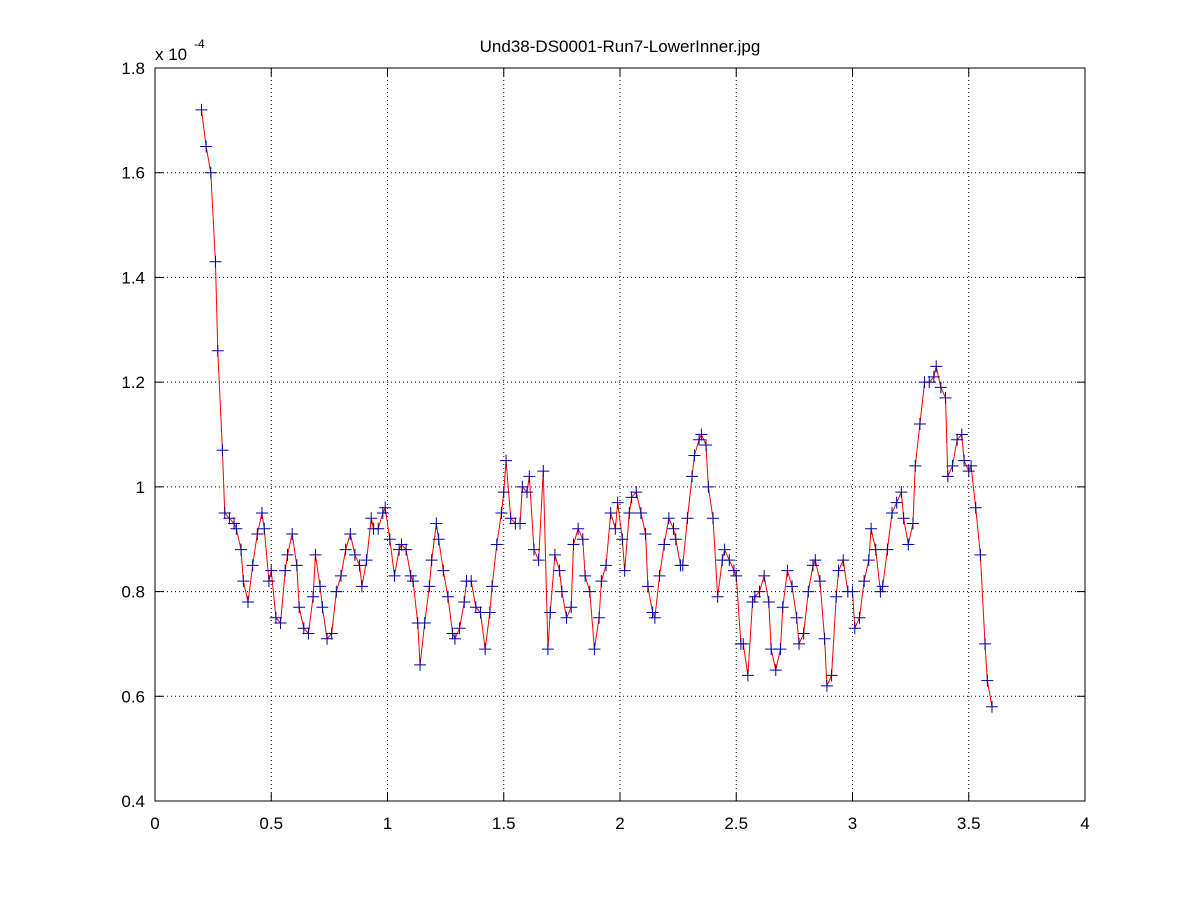 The height and width of the screenshot is (900, 1200). I want to click on y-tick-label: 1.2, so click(133, 382).